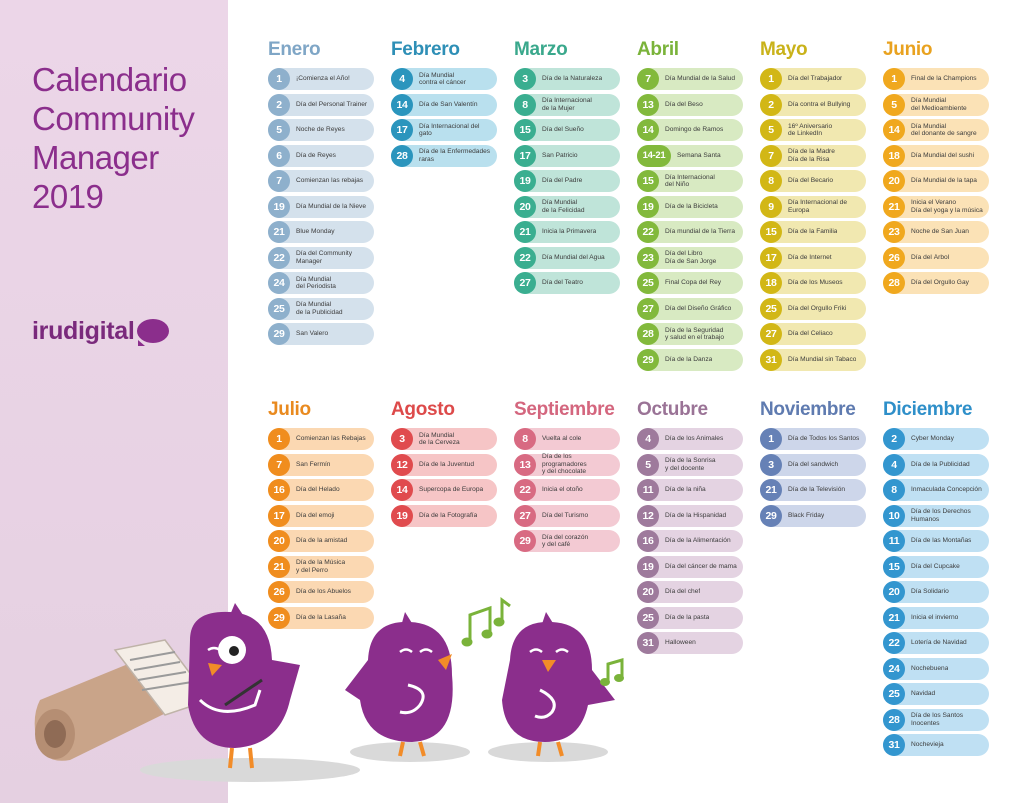  Describe the element at coordinates (944, 181) in the screenshot. I see `event-text: Día Mundial de la tapa` at that location.